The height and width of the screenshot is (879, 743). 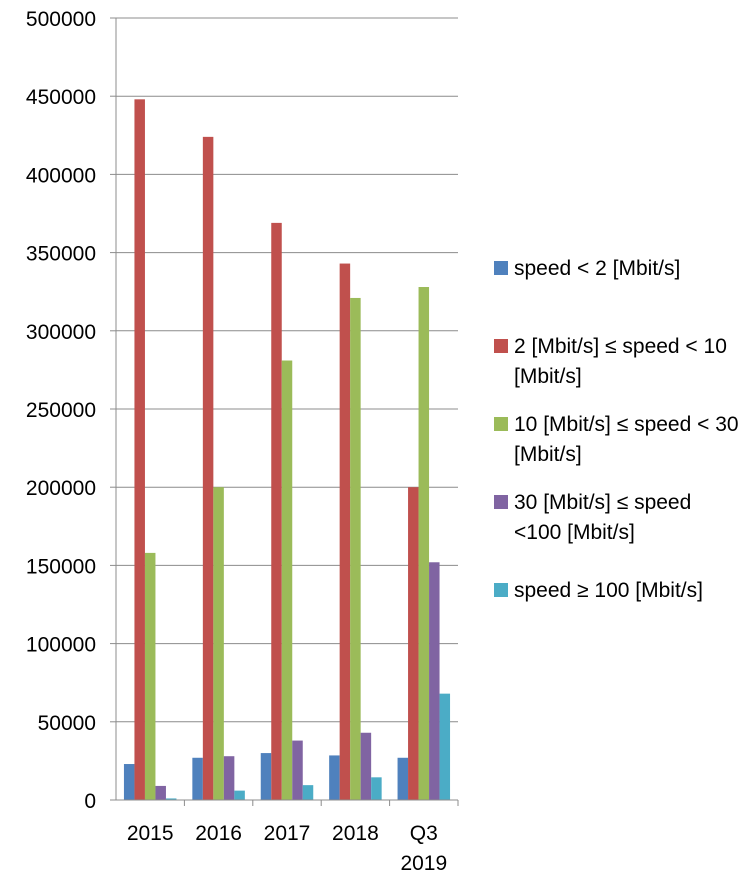 What do you see at coordinates (61, 254) in the screenshot?
I see `y-tick-label: 350000` at bounding box center [61, 254].